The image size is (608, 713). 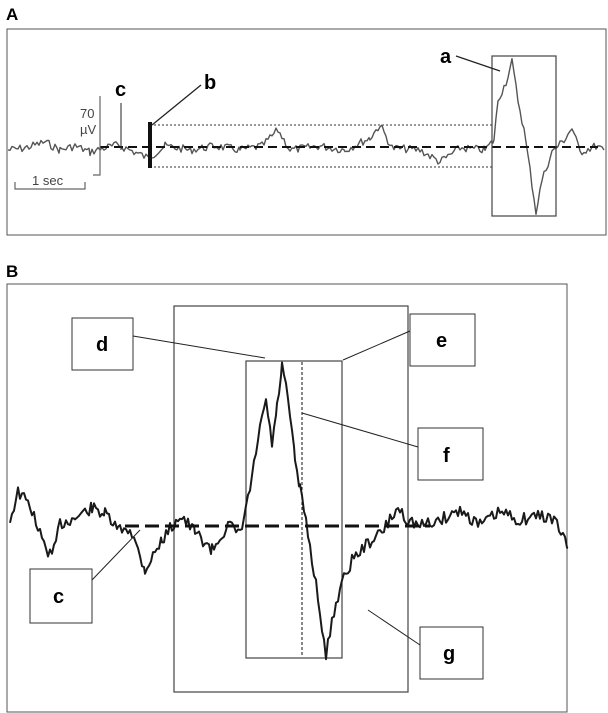 What do you see at coordinates (446, 456) in the screenshot?
I see `label-f: f` at bounding box center [446, 456].